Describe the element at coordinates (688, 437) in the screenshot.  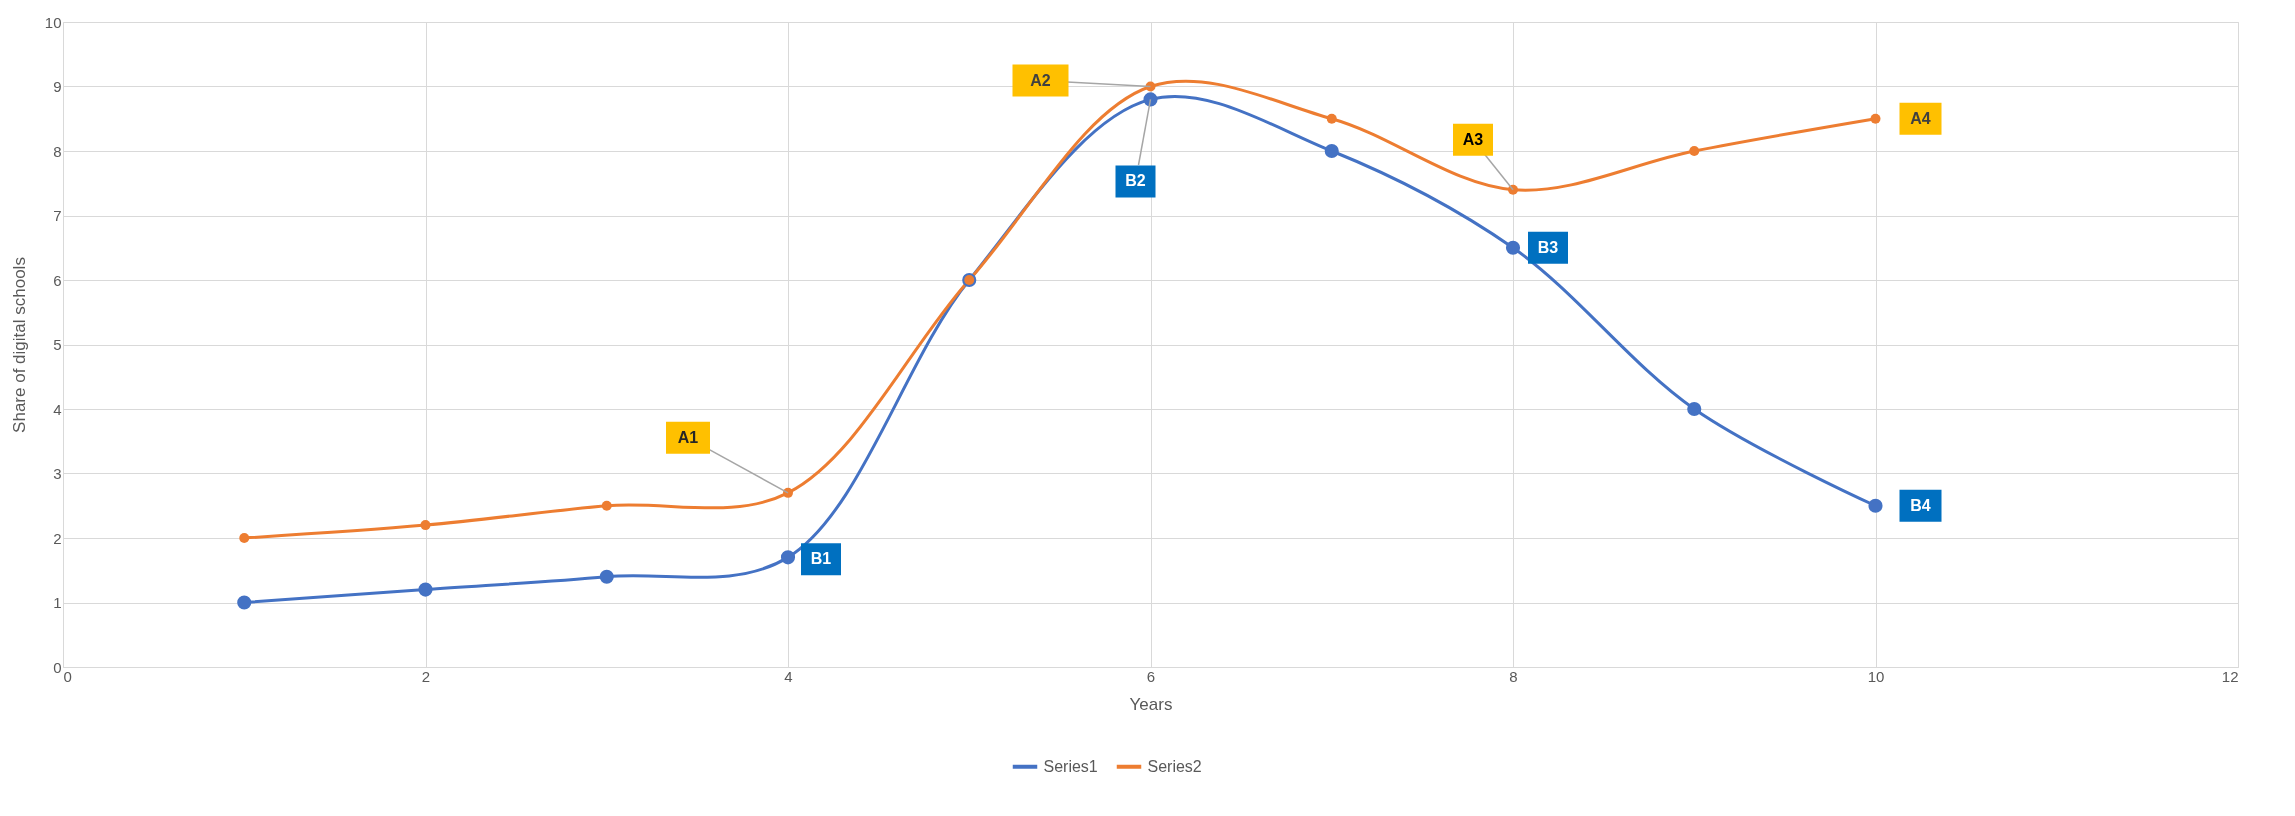
I see `annotation: A1` at that location.